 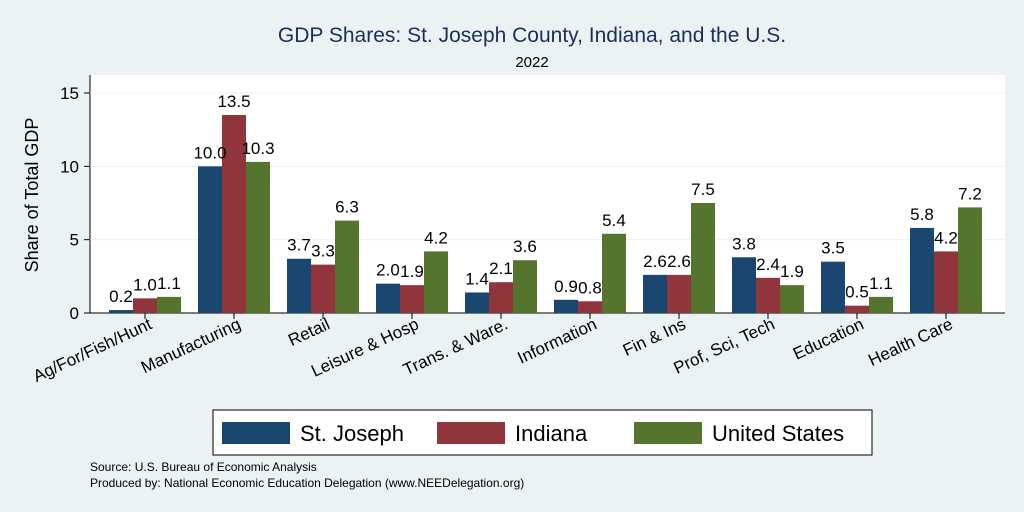 What do you see at coordinates (501, 268) in the screenshot?
I see `data-label: 2.1` at bounding box center [501, 268].